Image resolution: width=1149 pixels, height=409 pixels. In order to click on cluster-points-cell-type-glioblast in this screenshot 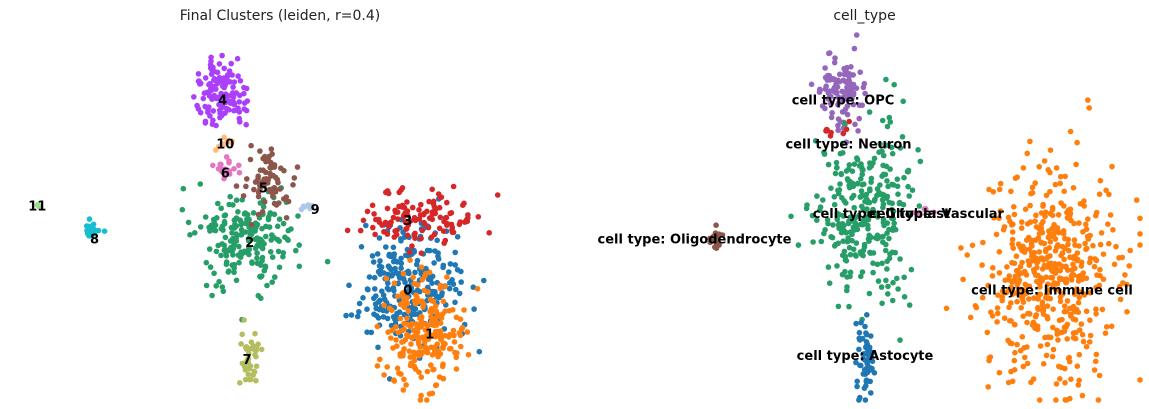, I will do `click(837, 128)`.